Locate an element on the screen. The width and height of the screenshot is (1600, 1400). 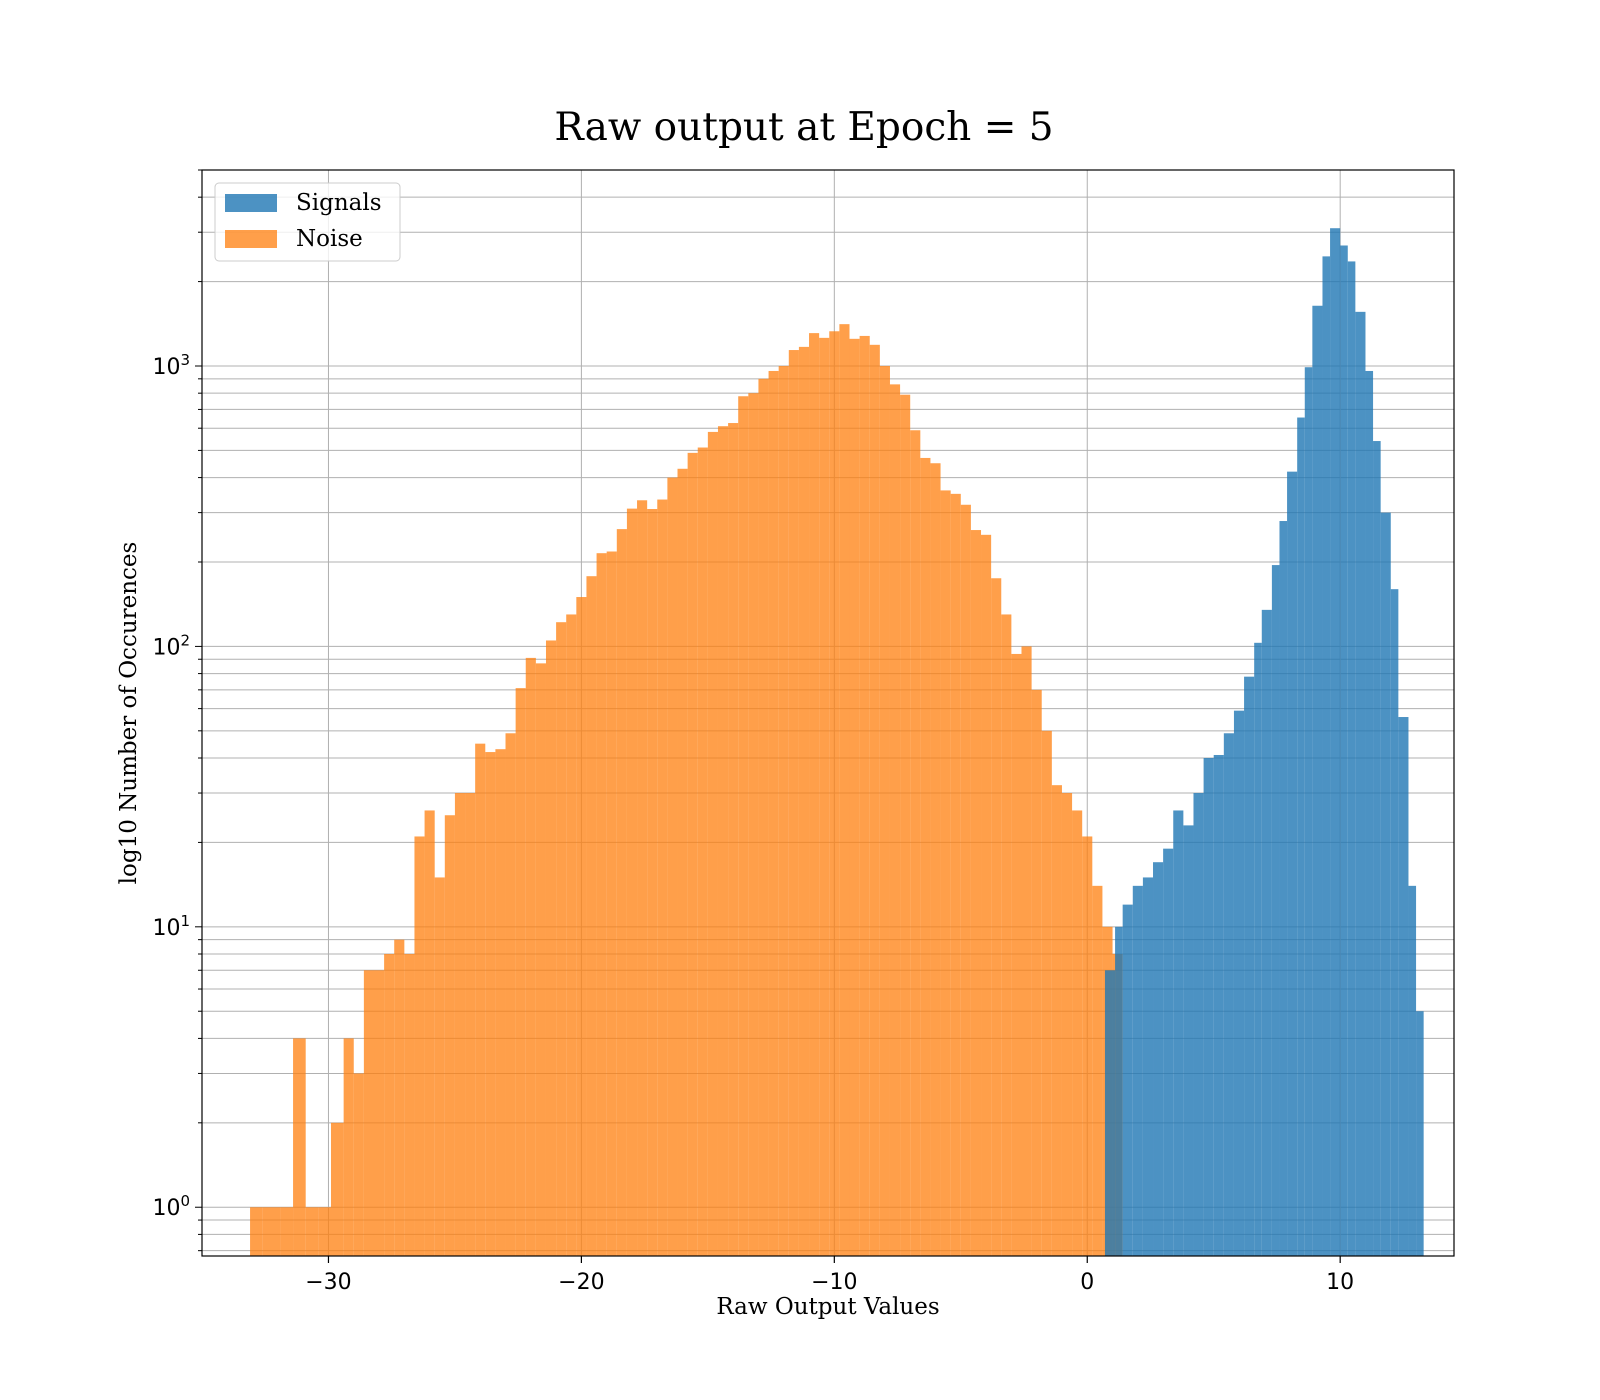
x-tick-label: −20 is located at coordinates (581, 1282).